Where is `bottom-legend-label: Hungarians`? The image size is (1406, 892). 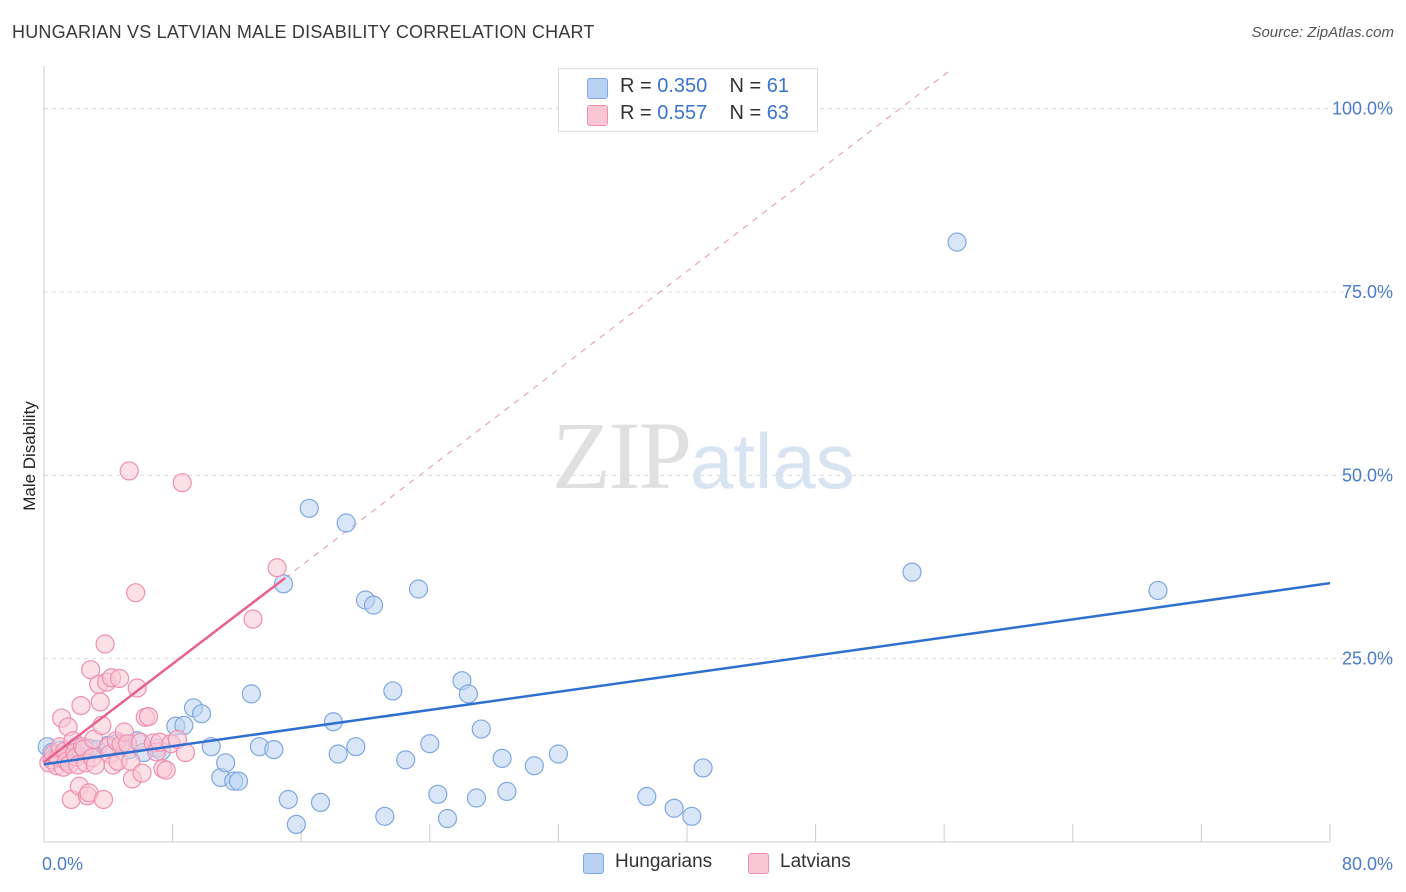
bottom-legend-label: Hungarians is located at coordinates (664, 861).